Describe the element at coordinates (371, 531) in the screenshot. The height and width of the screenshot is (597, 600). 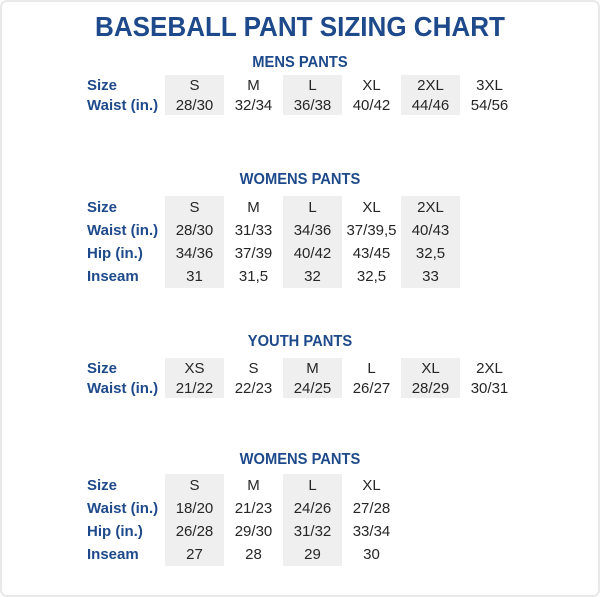
I see `value-cell: 33/34` at that location.